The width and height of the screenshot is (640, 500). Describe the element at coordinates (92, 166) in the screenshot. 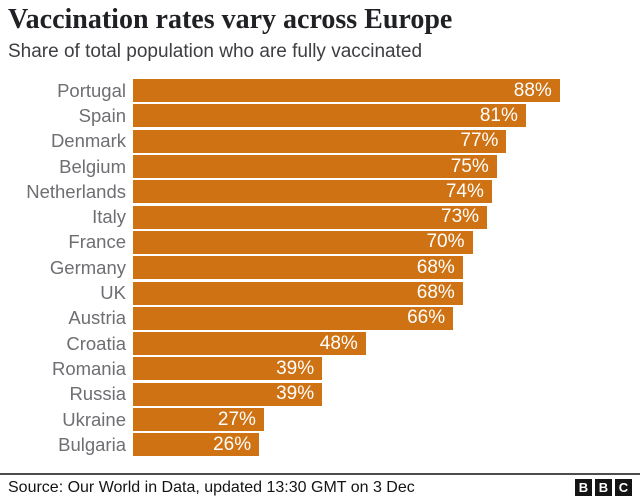

I see `bar-category-label: Belgium` at that location.